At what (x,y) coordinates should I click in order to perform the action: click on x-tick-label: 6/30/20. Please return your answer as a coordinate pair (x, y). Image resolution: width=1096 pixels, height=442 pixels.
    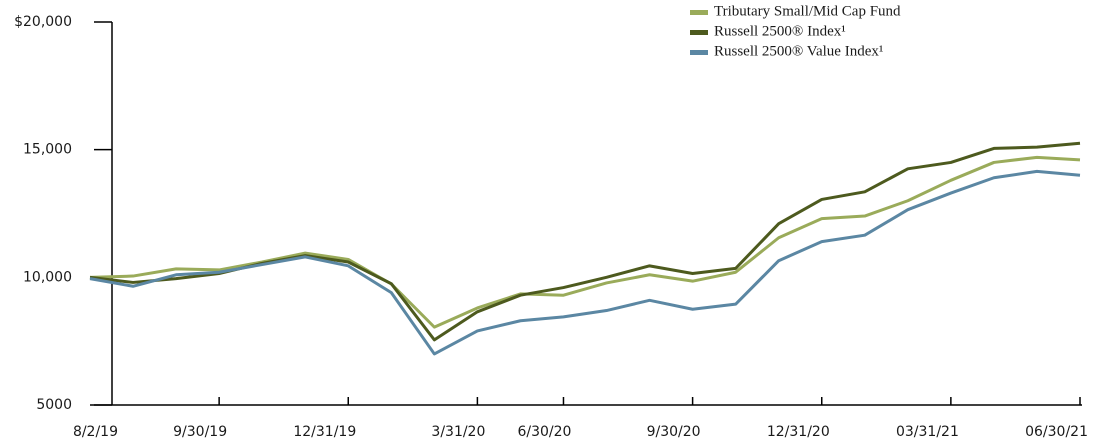
    Looking at the image, I should click on (544, 432).